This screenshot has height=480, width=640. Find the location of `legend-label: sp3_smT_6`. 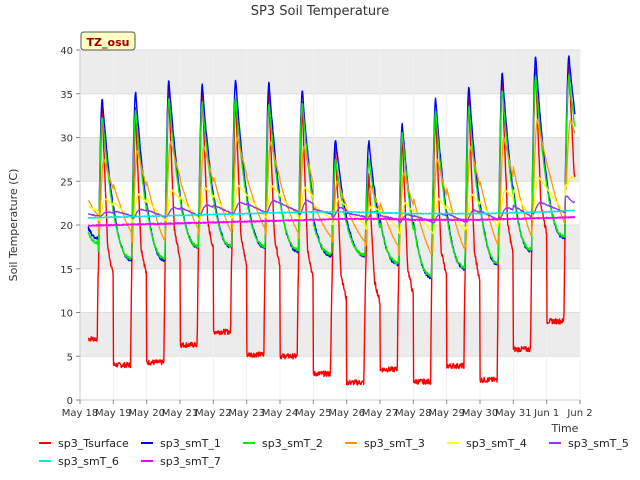

legend-label: sp3_smT_6 is located at coordinates (88, 461).